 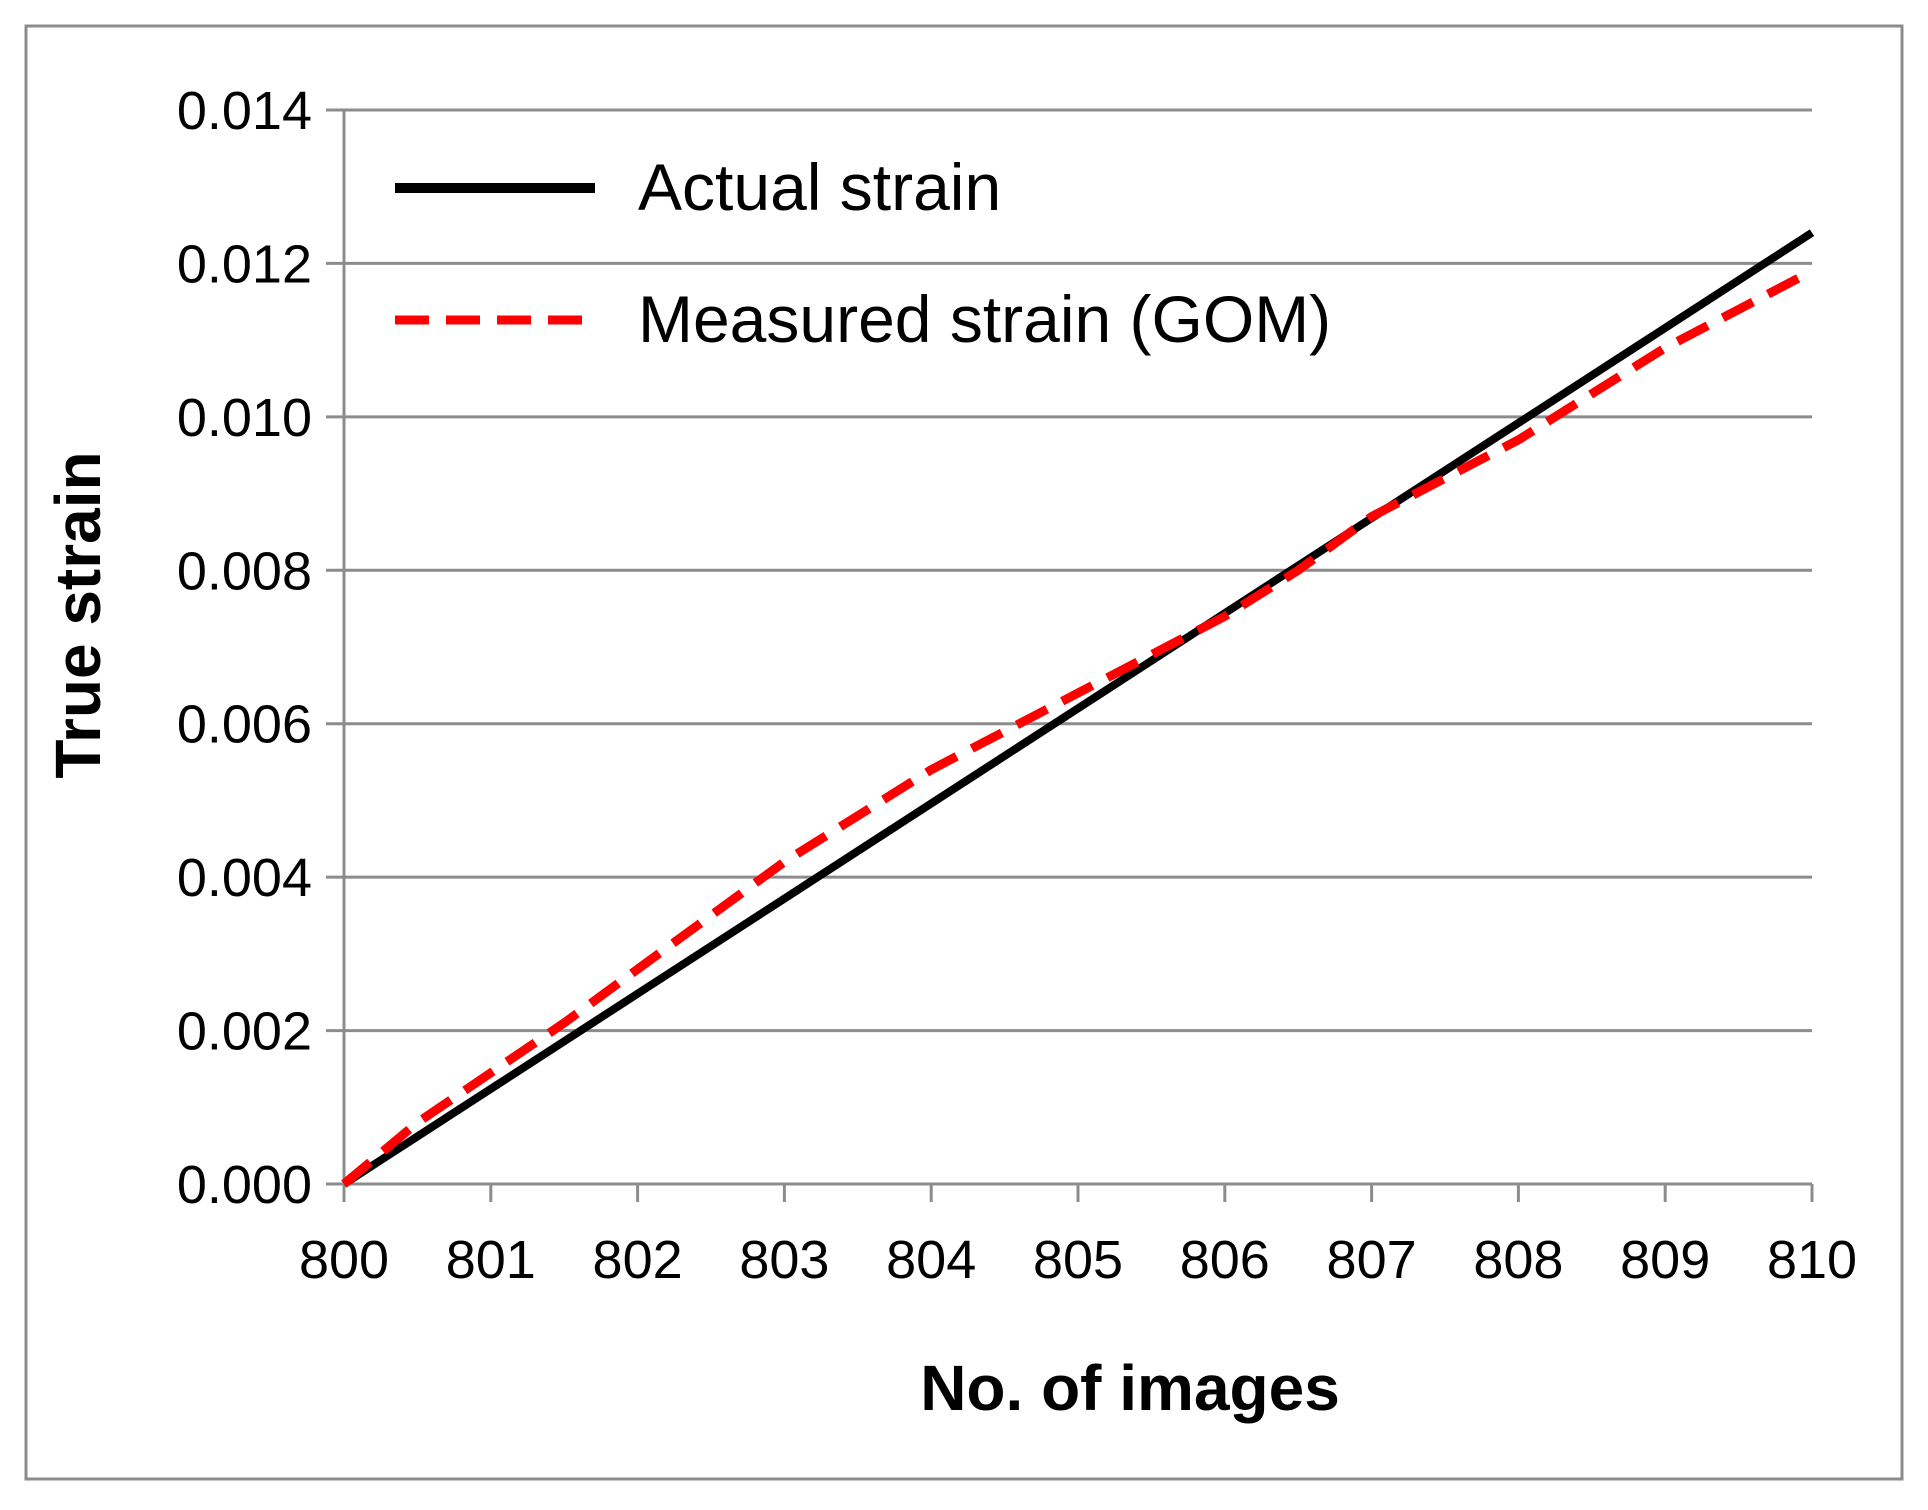 I want to click on x-tick-label: 800, so click(x=344, y=1260).